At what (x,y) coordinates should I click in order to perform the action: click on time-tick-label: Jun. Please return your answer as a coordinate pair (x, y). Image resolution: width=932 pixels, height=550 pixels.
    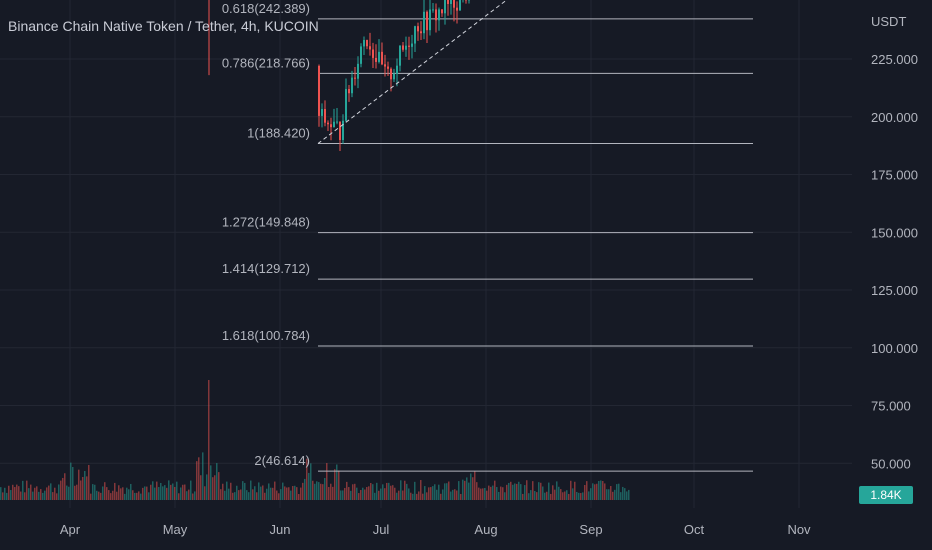
    Looking at the image, I should click on (280, 529).